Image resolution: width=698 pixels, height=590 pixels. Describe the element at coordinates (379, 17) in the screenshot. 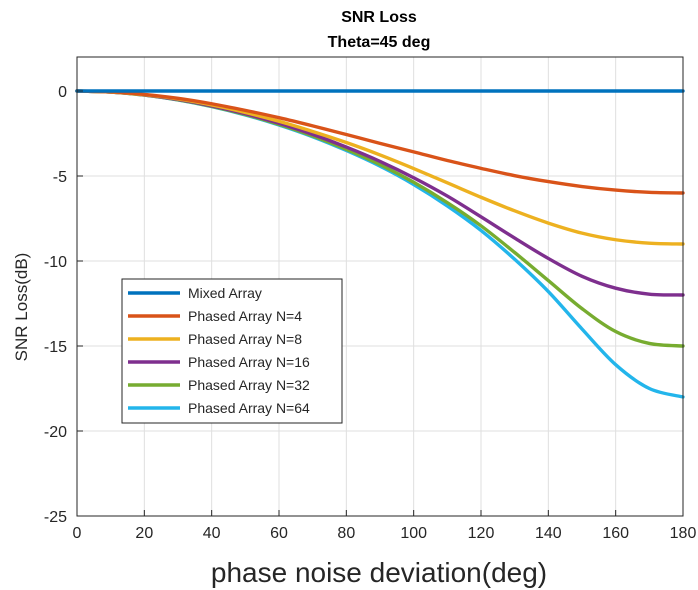

I see `chart-title: SNR Loss` at that location.